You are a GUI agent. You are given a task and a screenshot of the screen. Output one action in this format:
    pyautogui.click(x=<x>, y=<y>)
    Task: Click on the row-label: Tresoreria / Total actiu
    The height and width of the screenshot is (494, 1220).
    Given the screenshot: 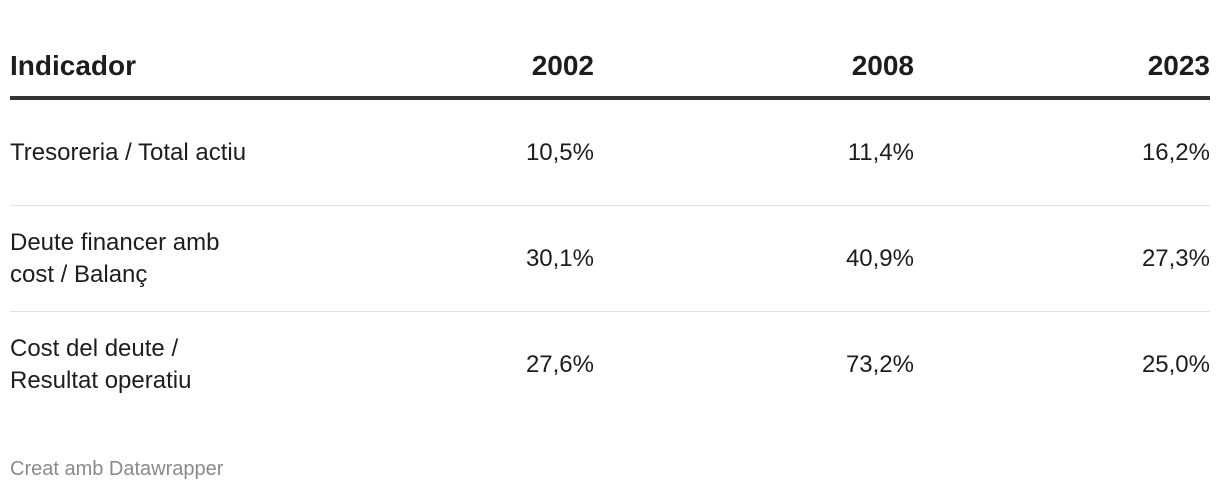 What is the action you would take?
    pyautogui.click(x=128, y=152)
    